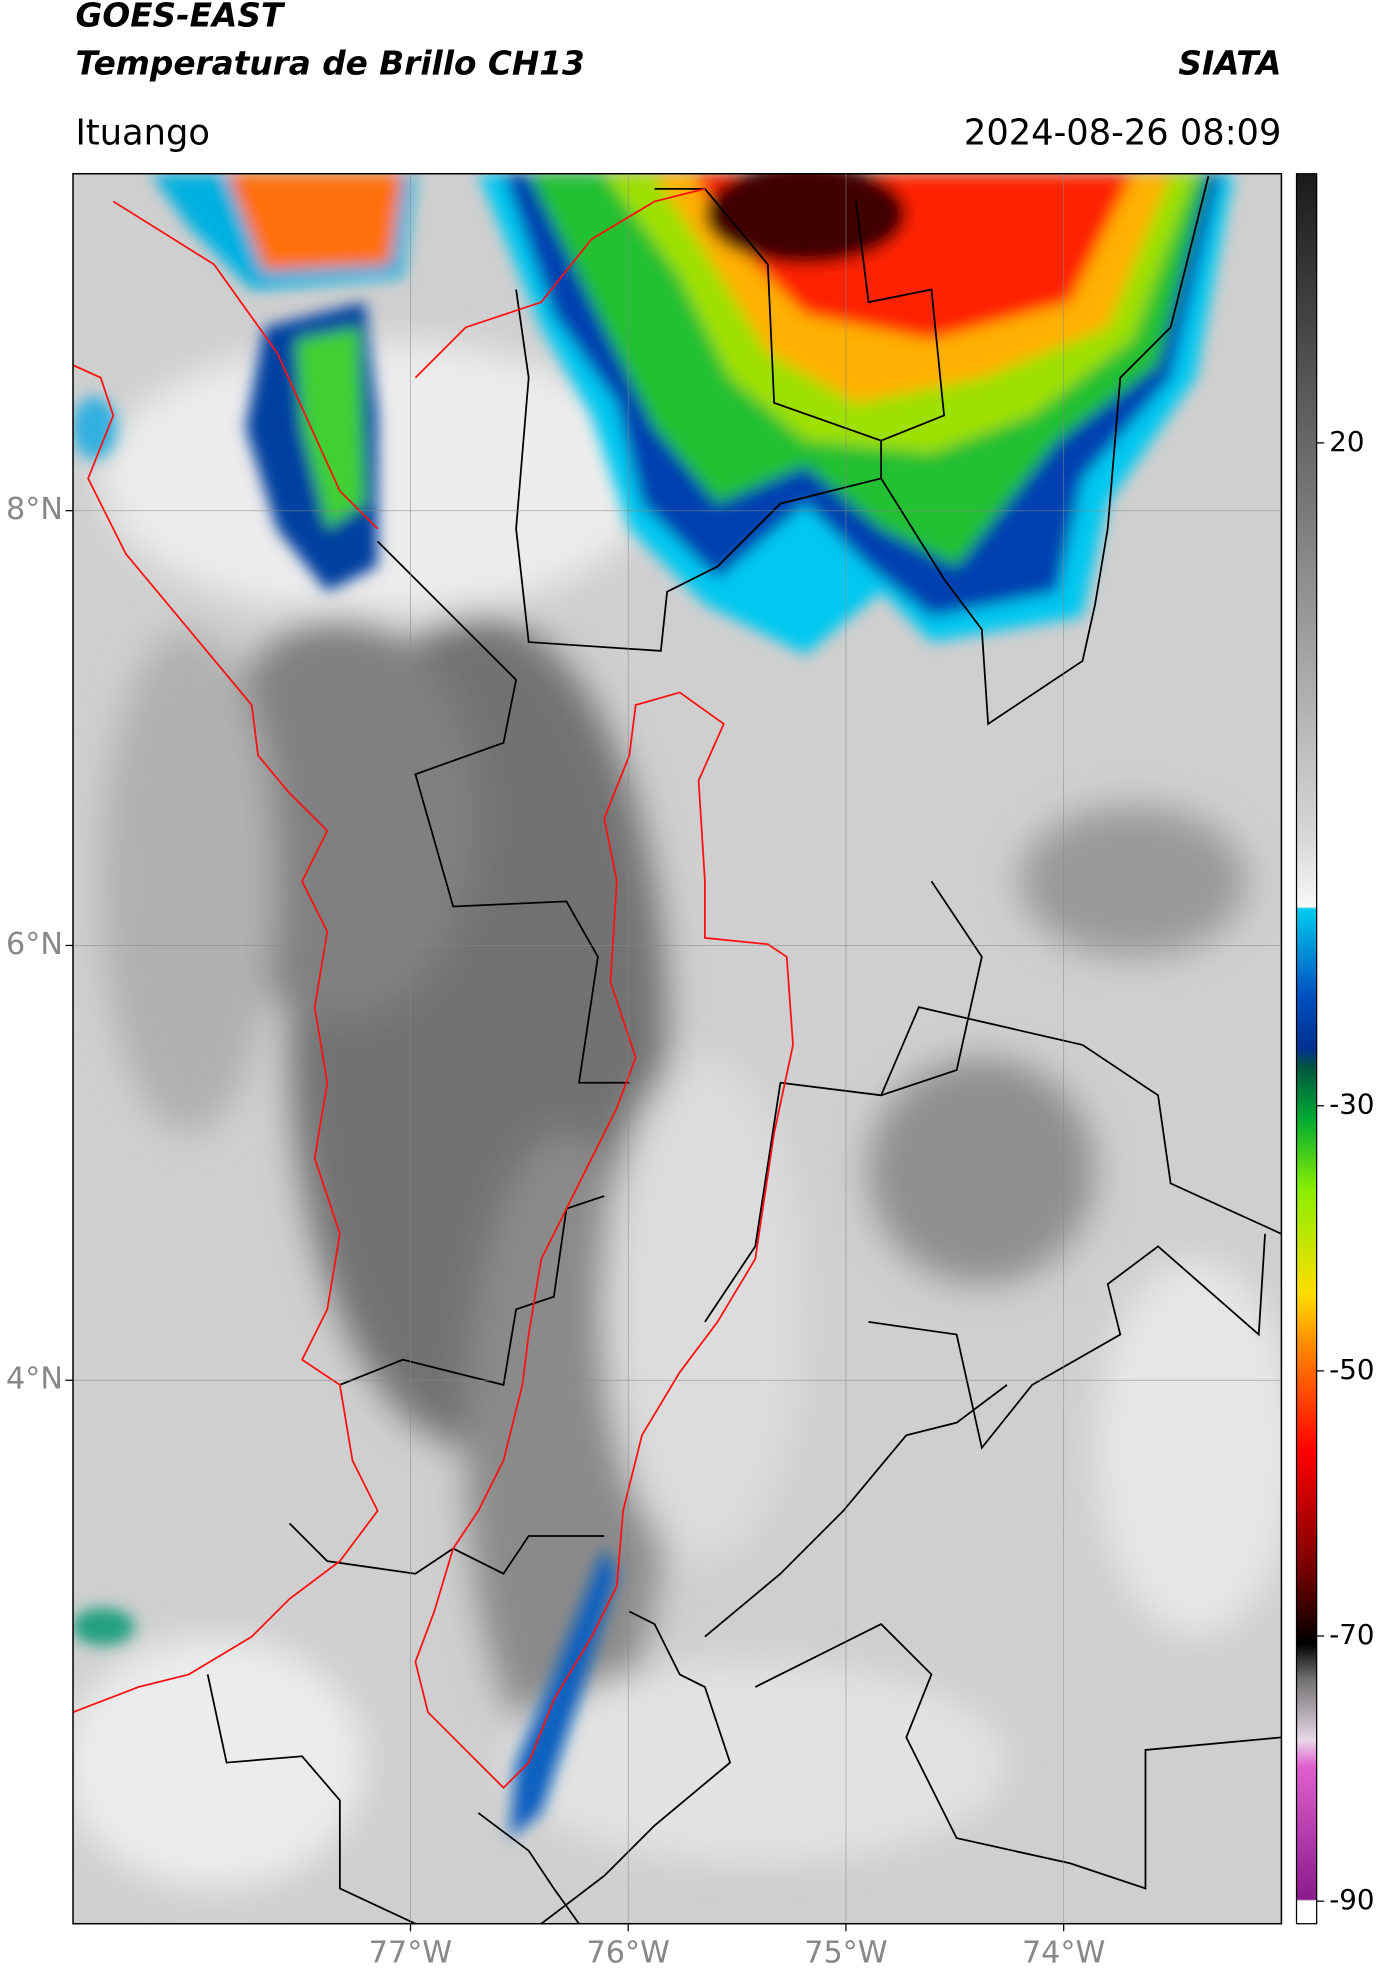 The image size is (1384, 1981). What do you see at coordinates (1229, 63) in the screenshot?
I see `brand: SIATA` at bounding box center [1229, 63].